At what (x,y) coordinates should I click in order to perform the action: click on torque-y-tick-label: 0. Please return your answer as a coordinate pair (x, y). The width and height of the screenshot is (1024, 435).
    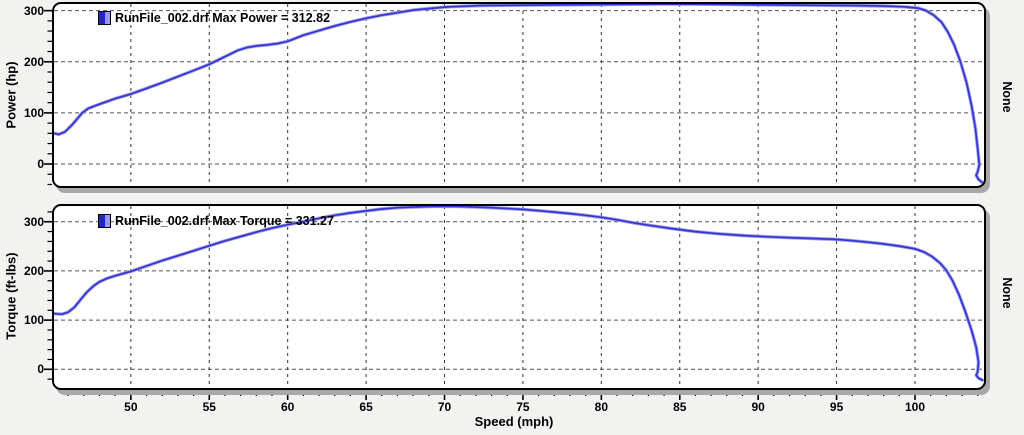
    Looking at the image, I should click on (40, 369).